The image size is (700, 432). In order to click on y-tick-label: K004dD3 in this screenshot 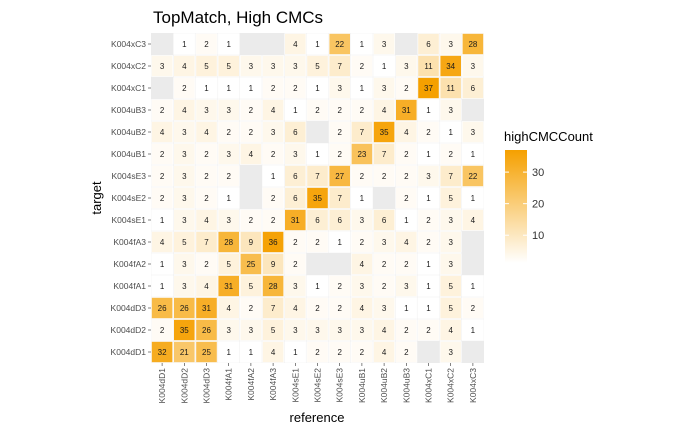, I will do `click(129, 308)`.